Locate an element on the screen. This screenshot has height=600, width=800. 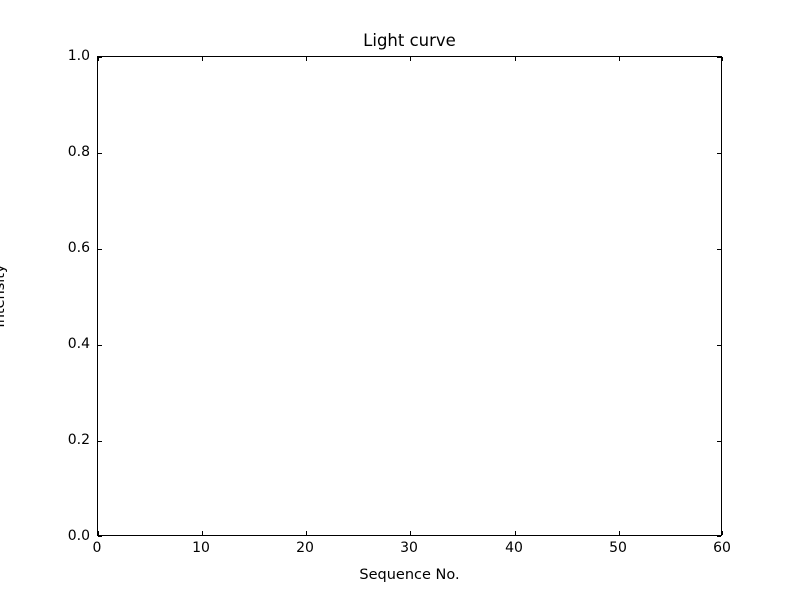
x-axis-label: Sequence No. is located at coordinates (409, 575).